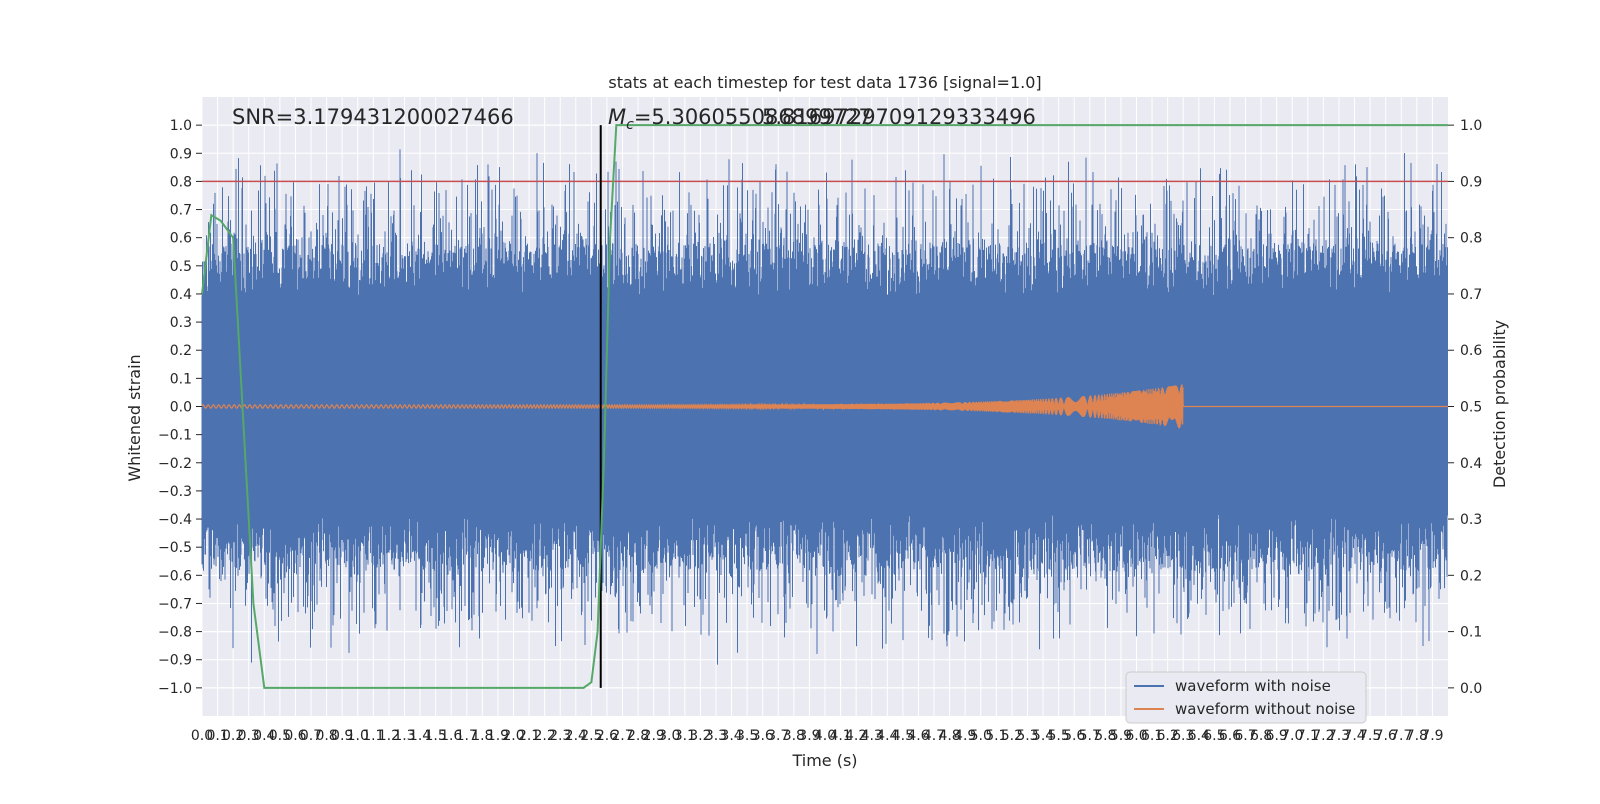  What do you see at coordinates (181, 211) in the screenshot?
I see `y-tick-label: 0.7` at bounding box center [181, 211].